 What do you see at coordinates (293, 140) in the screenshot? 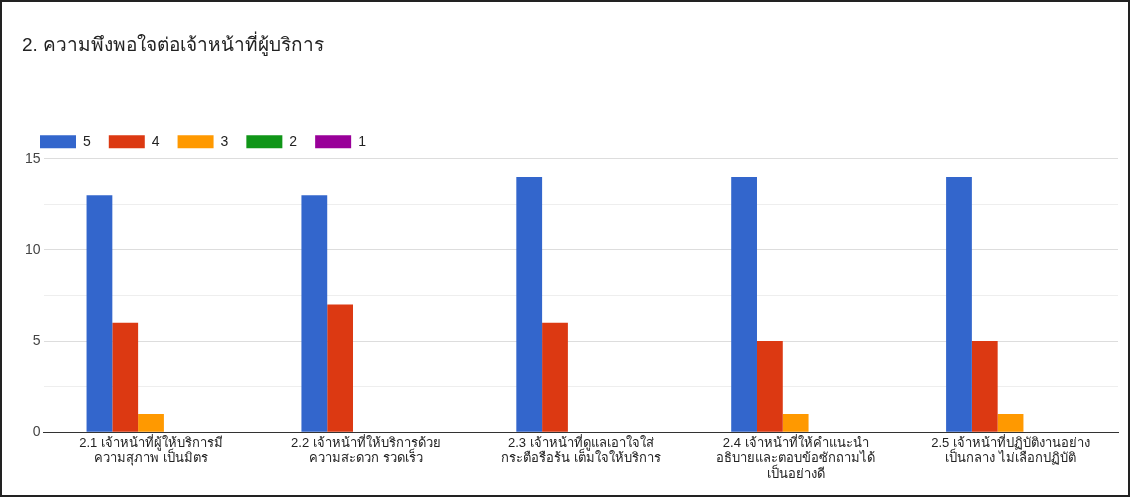
I see `legend-label: 2` at bounding box center [293, 140].